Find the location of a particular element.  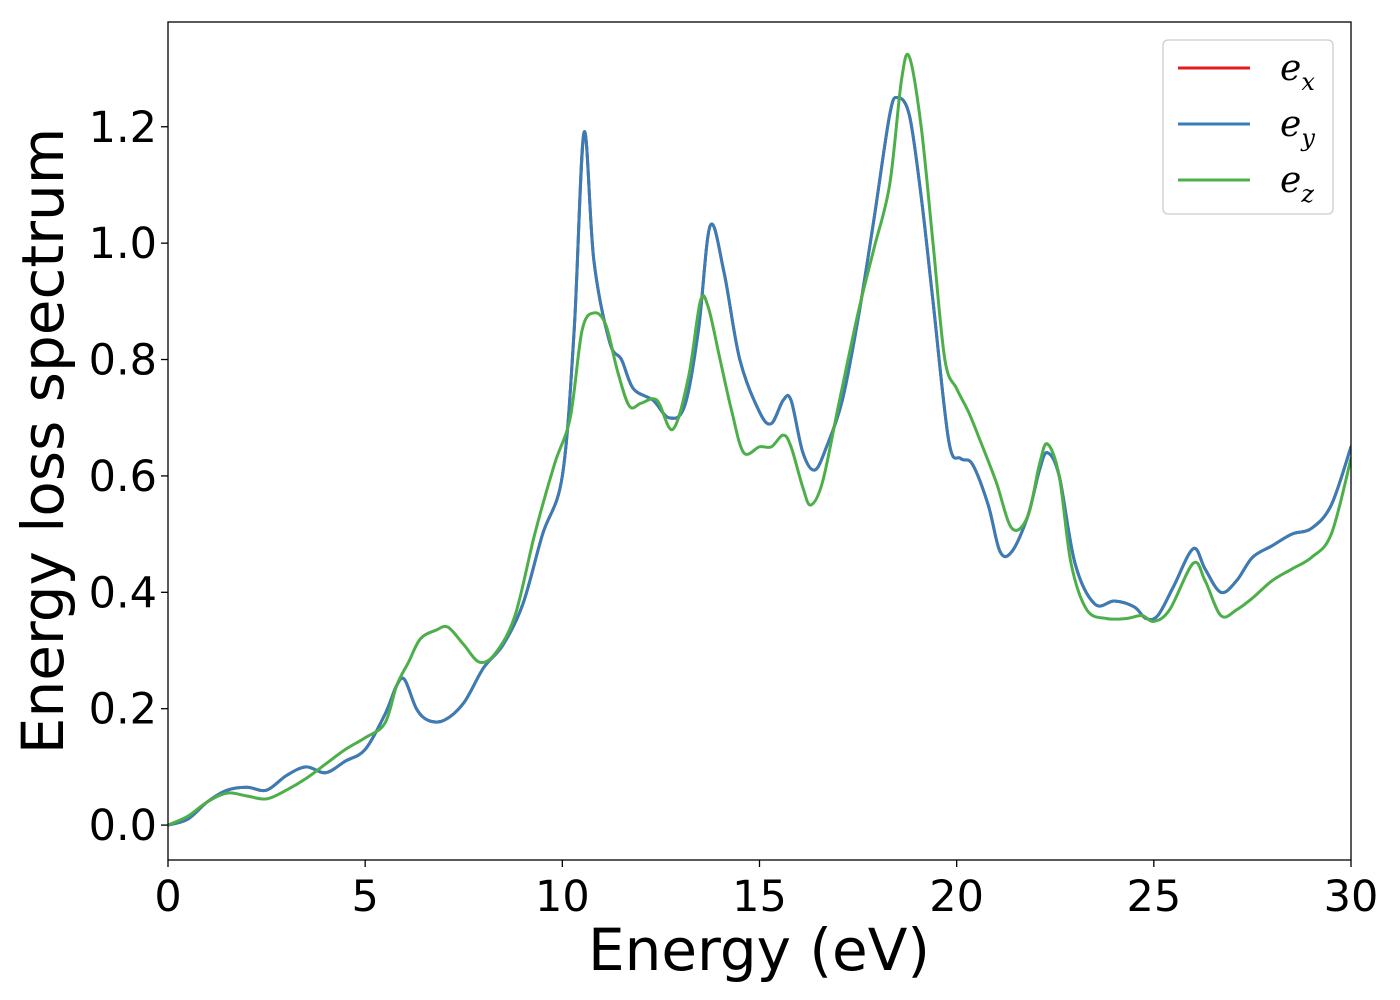

legend-box is located at coordinates (1248, 127).